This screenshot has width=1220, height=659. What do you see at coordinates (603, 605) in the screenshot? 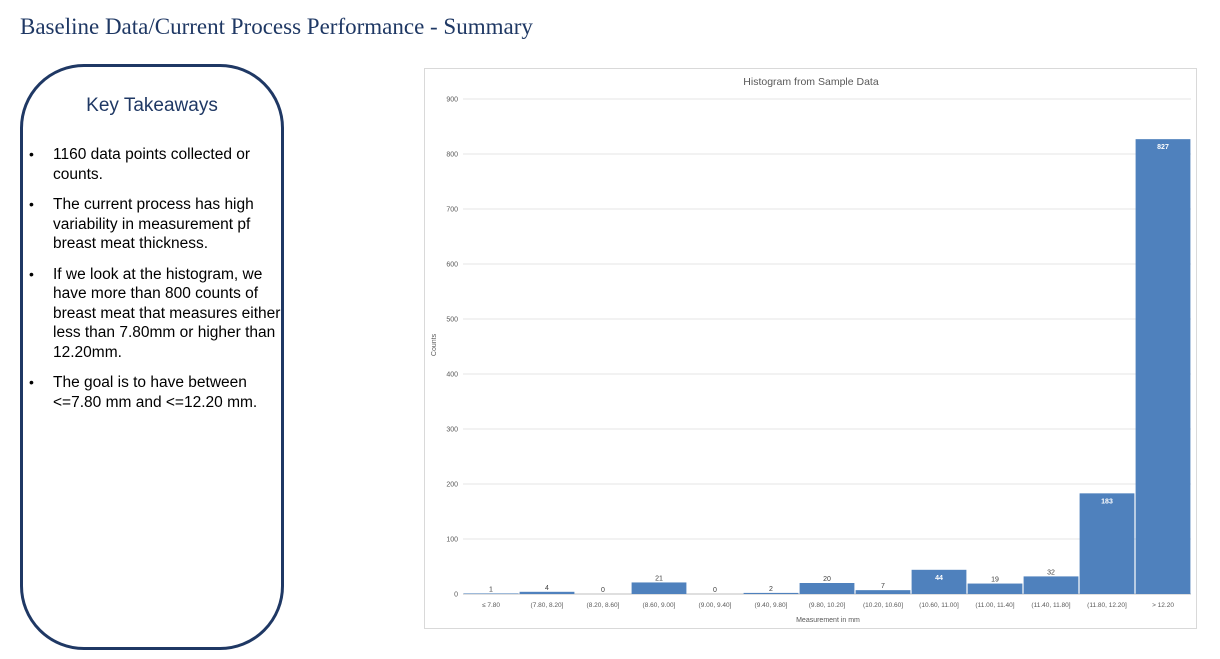
I see `x-tick-label: (8.20, 8.60]` at bounding box center [603, 605].